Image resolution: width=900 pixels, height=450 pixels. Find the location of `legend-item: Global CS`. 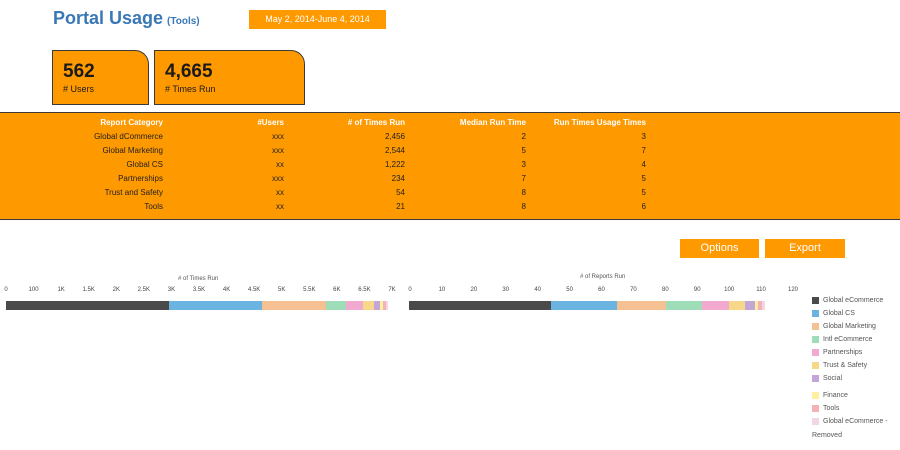

legend-item: Global CS is located at coordinates (833, 314).